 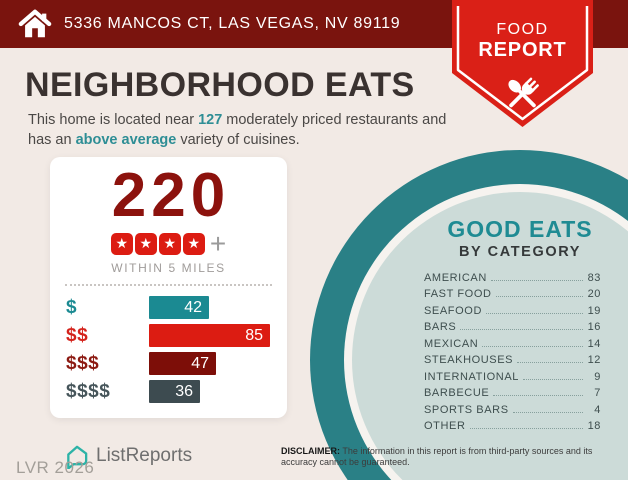 I want to click on category-value: 7, so click(x=597, y=393).